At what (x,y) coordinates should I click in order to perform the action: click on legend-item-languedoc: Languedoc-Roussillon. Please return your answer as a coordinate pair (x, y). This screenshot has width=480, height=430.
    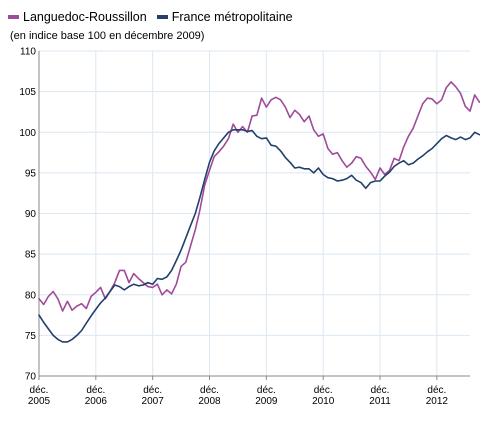
    Looking at the image, I should click on (77, 17).